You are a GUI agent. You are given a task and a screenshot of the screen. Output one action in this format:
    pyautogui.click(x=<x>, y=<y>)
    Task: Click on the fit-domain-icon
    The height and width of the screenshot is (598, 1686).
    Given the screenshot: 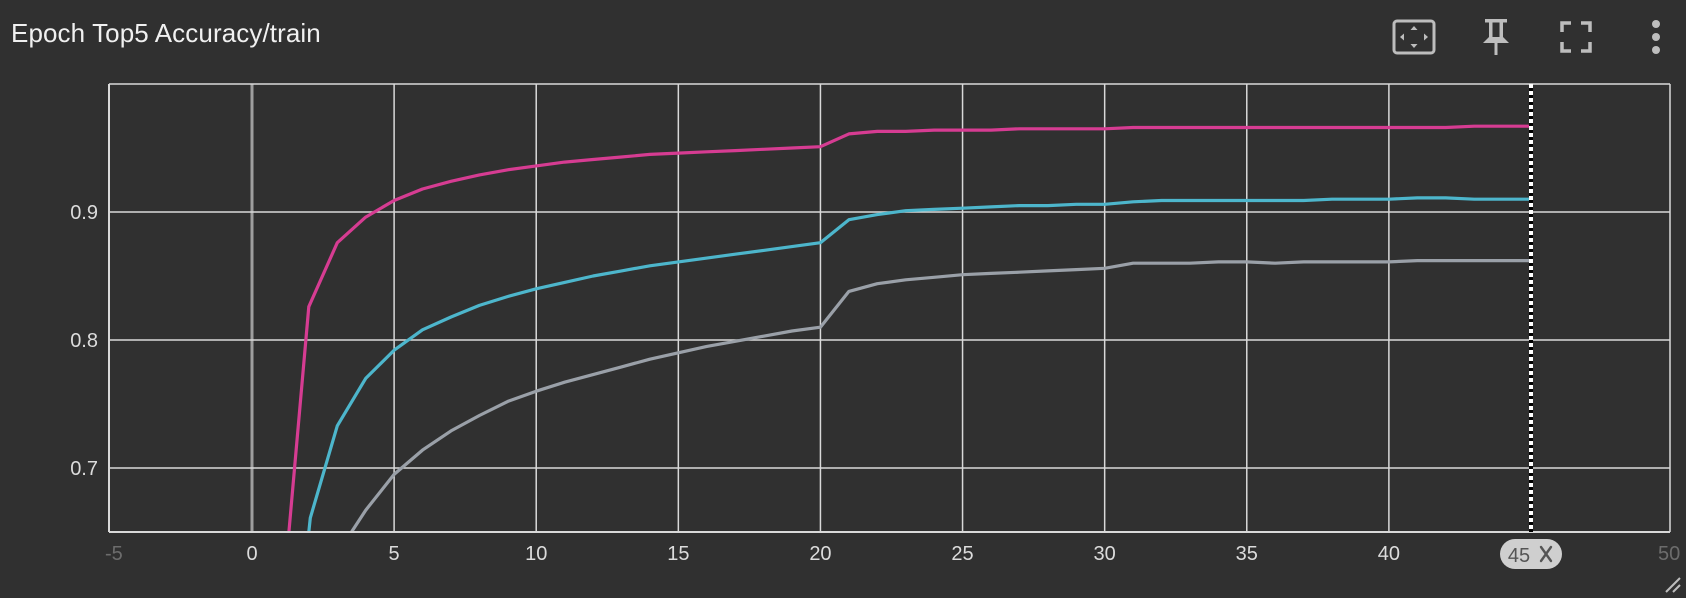 What is the action you would take?
    pyautogui.click(x=1414, y=37)
    